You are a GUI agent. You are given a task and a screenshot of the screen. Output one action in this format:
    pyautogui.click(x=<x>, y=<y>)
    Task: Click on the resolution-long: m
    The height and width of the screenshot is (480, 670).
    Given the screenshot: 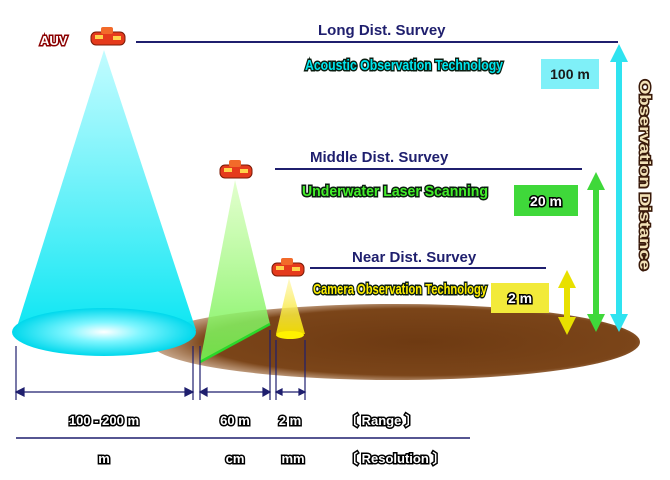 What is the action you would take?
    pyautogui.click(x=104, y=458)
    